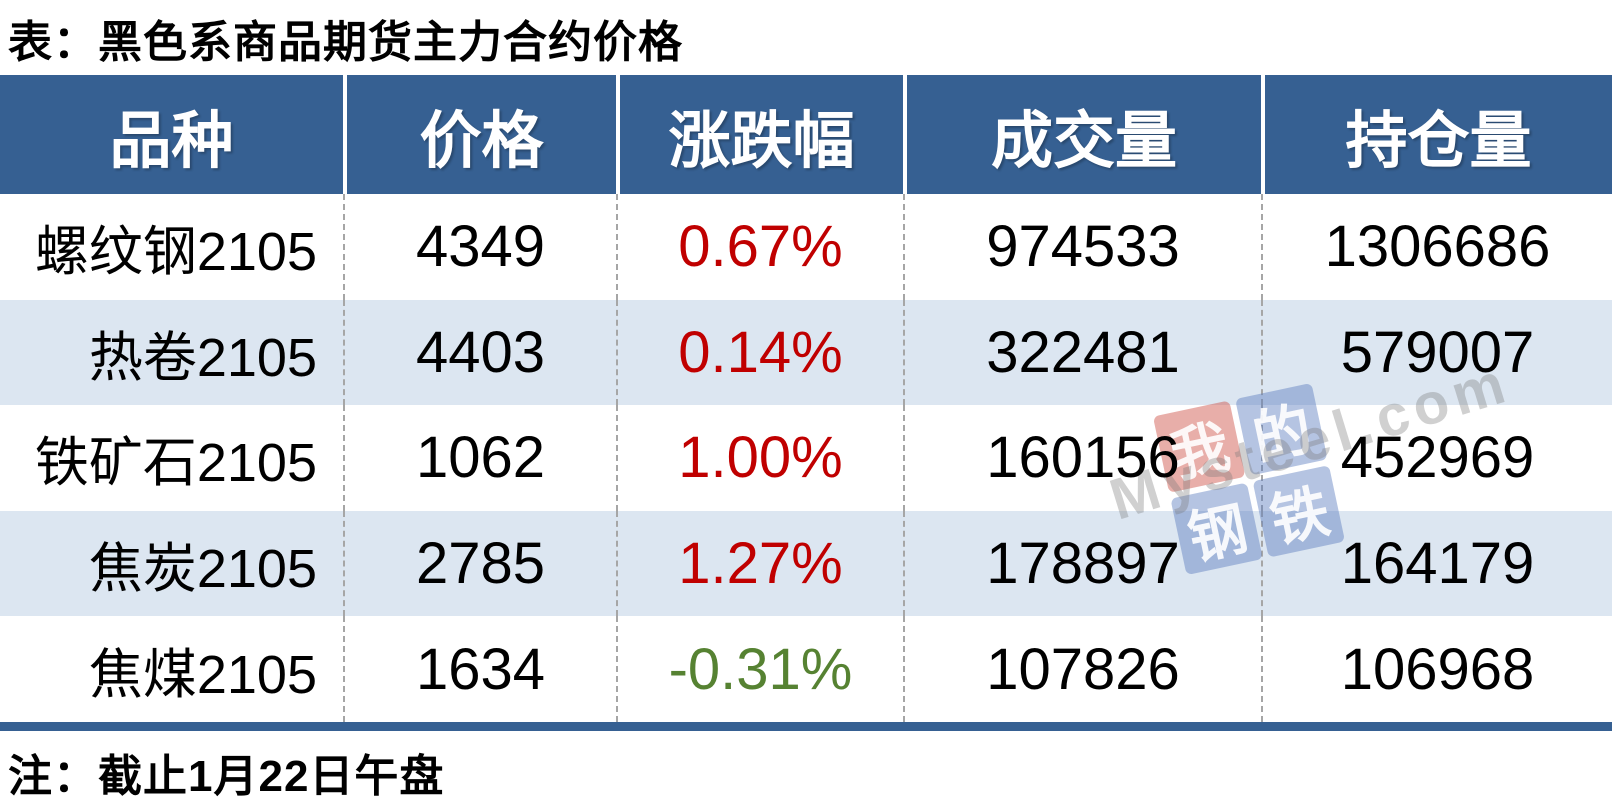 The width and height of the screenshot is (1612, 806). Describe the element at coordinates (759, 669) in the screenshot. I see `change-cell: -0.31%` at that location.